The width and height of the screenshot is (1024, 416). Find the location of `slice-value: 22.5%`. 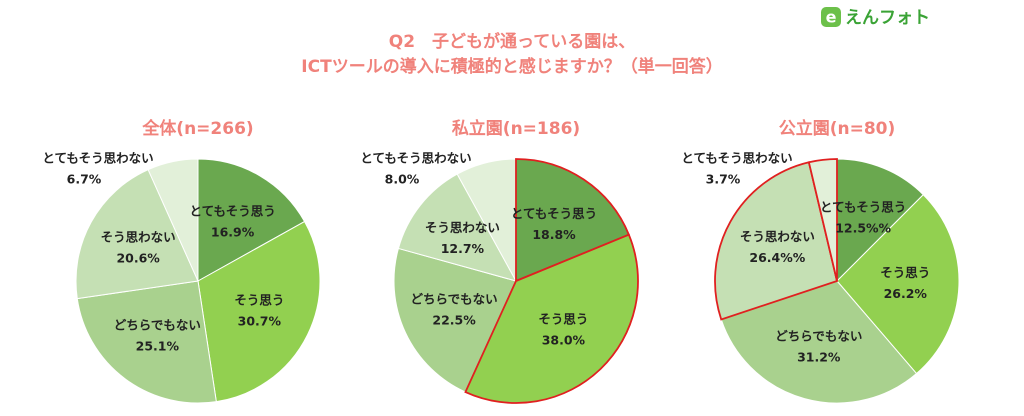

slice-value: 22.5% is located at coordinates (454, 319).